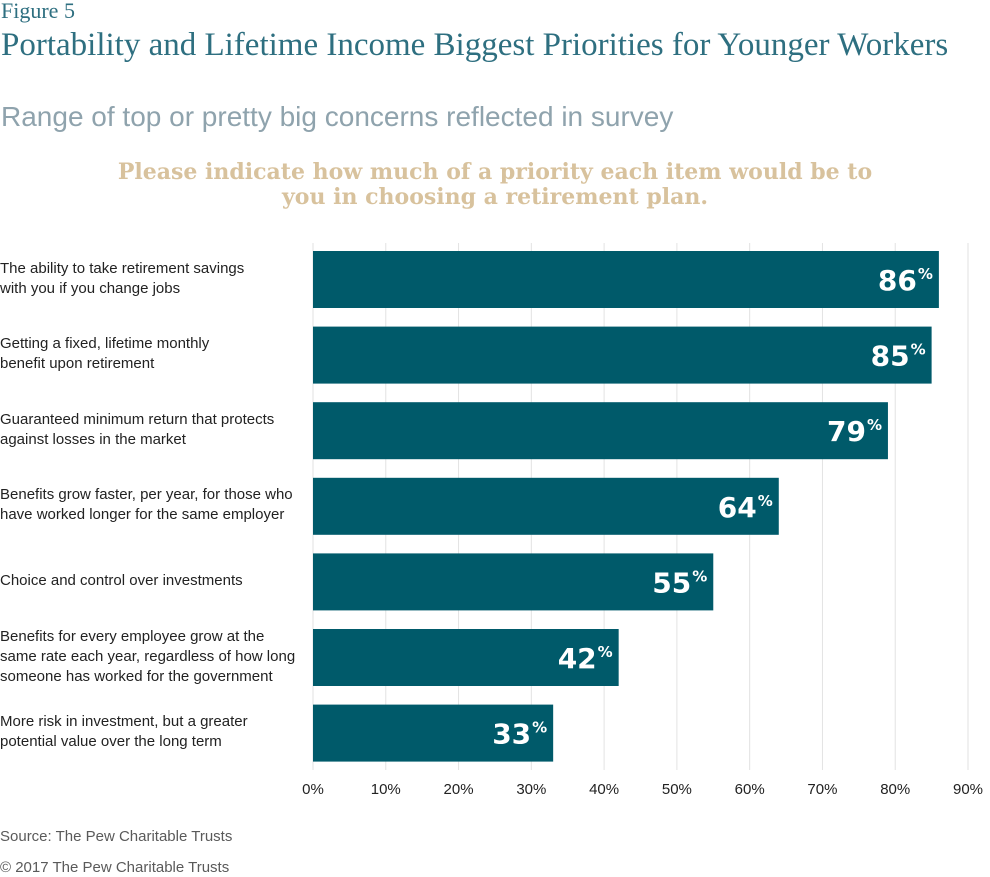 This screenshot has height=877, width=990. I want to click on category-label-line: against losses in the market, so click(93, 439).